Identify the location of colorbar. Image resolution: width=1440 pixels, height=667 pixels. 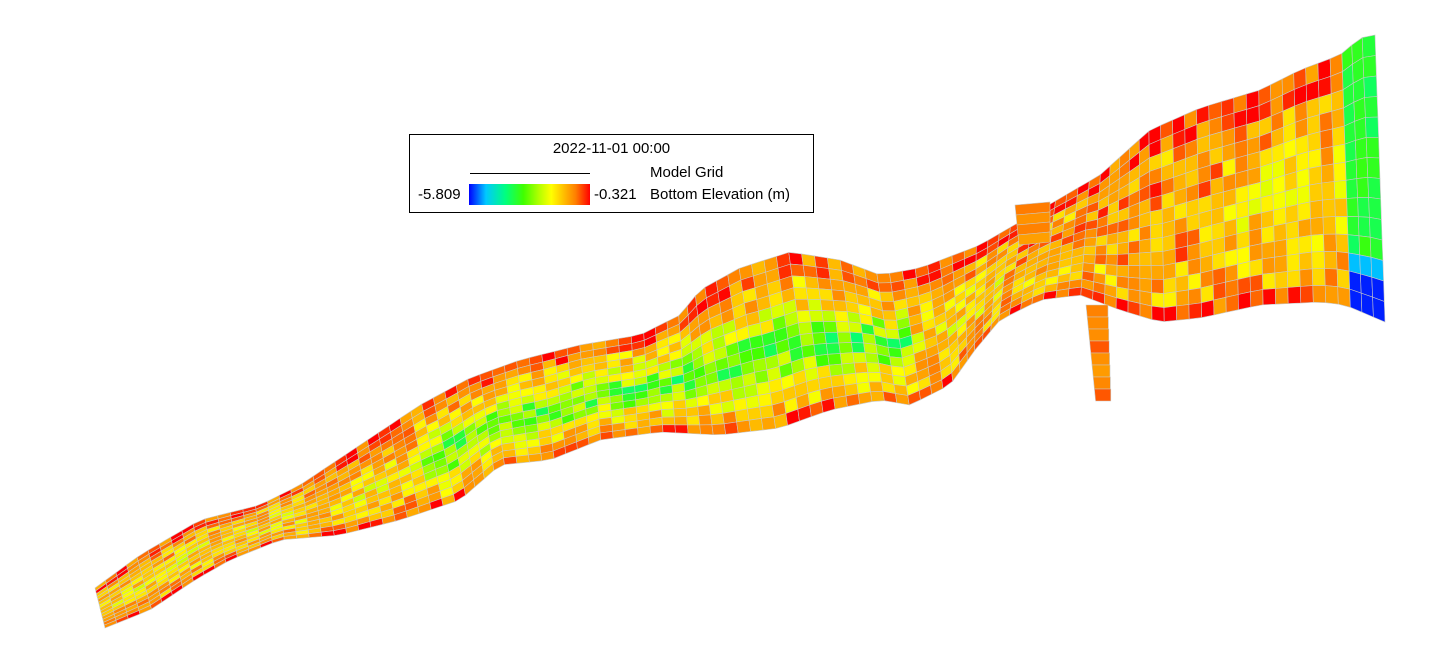
(529, 194).